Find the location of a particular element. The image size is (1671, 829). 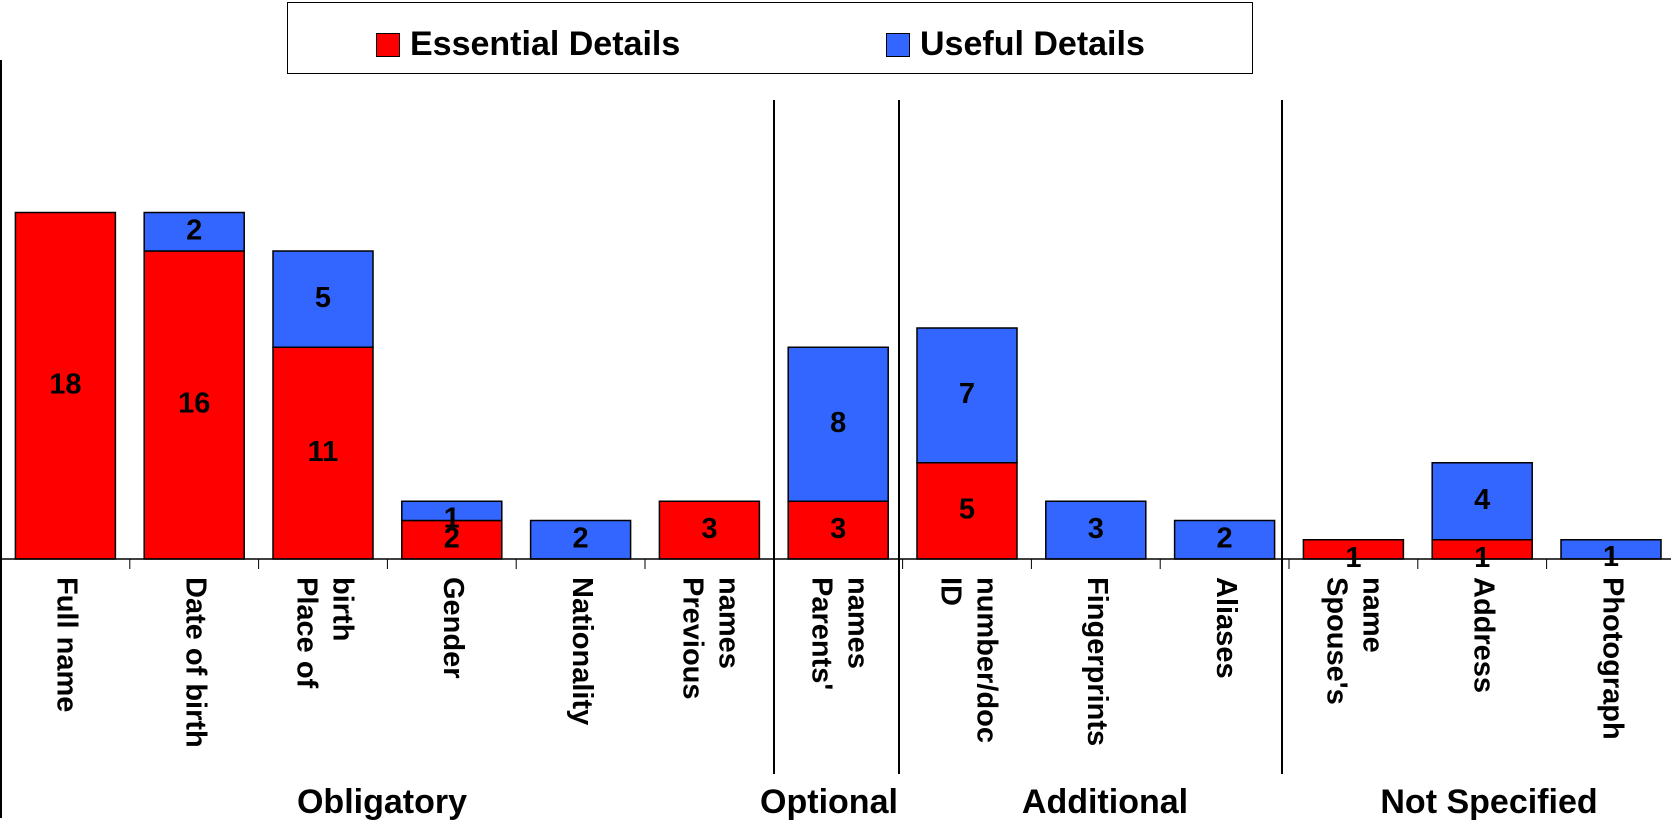

data-label-useful-place-of-birth: 5 is located at coordinates (323, 298).